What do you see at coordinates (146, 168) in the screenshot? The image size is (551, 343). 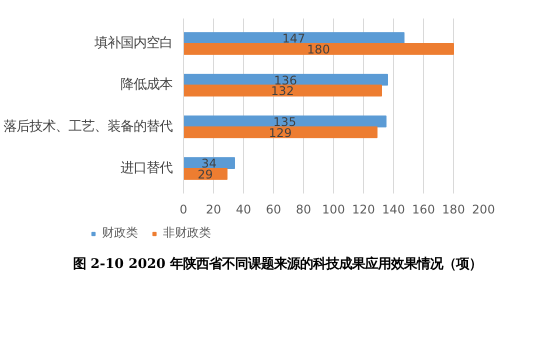 I see `y-tick-label: 进口替代` at bounding box center [146, 168].